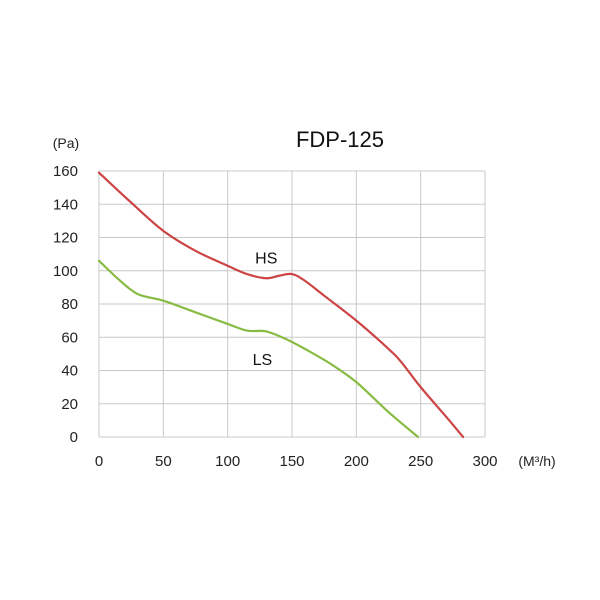 This screenshot has height=600, width=600. Describe the element at coordinates (163, 461) in the screenshot. I see `x-tick-label: 50` at that location.